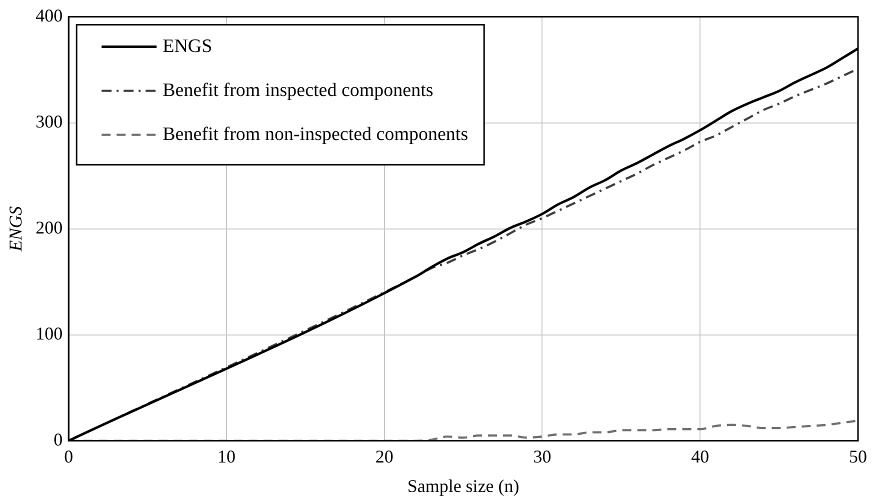 This screenshot has height=502, width=873. Describe the element at coordinates (187, 46) in the screenshot. I see `legend-label: ENGS` at that location.